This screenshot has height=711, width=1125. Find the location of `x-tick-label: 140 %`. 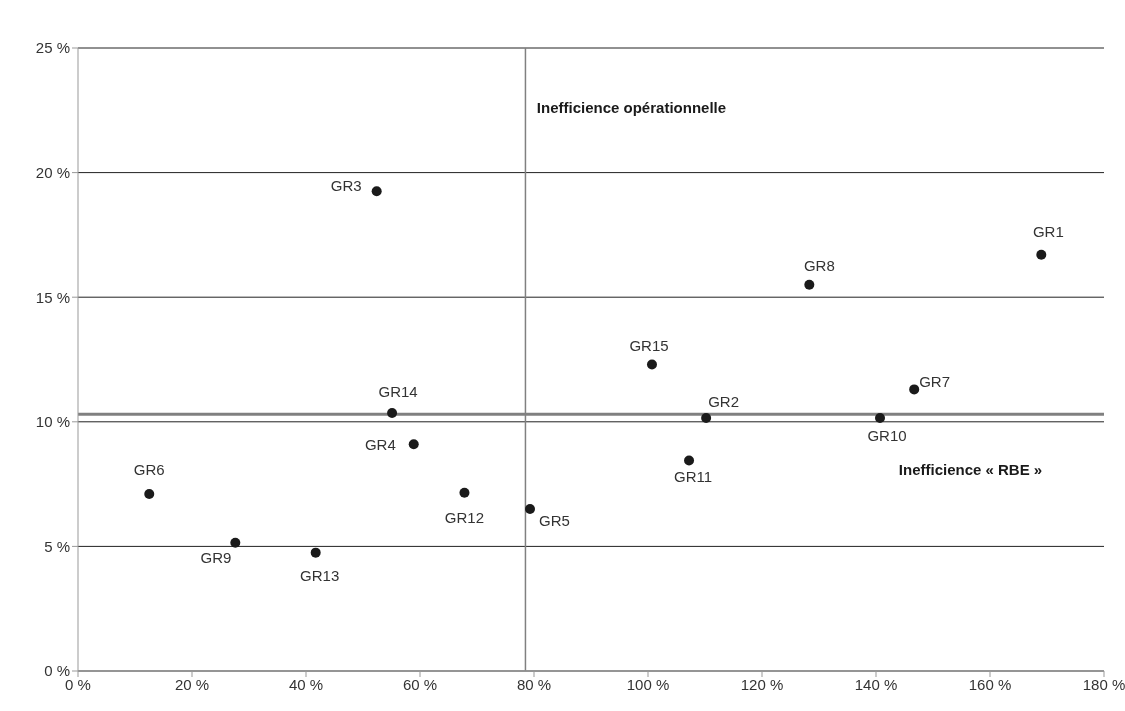

x-tick-label: 140 % is located at coordinates (876, 684).